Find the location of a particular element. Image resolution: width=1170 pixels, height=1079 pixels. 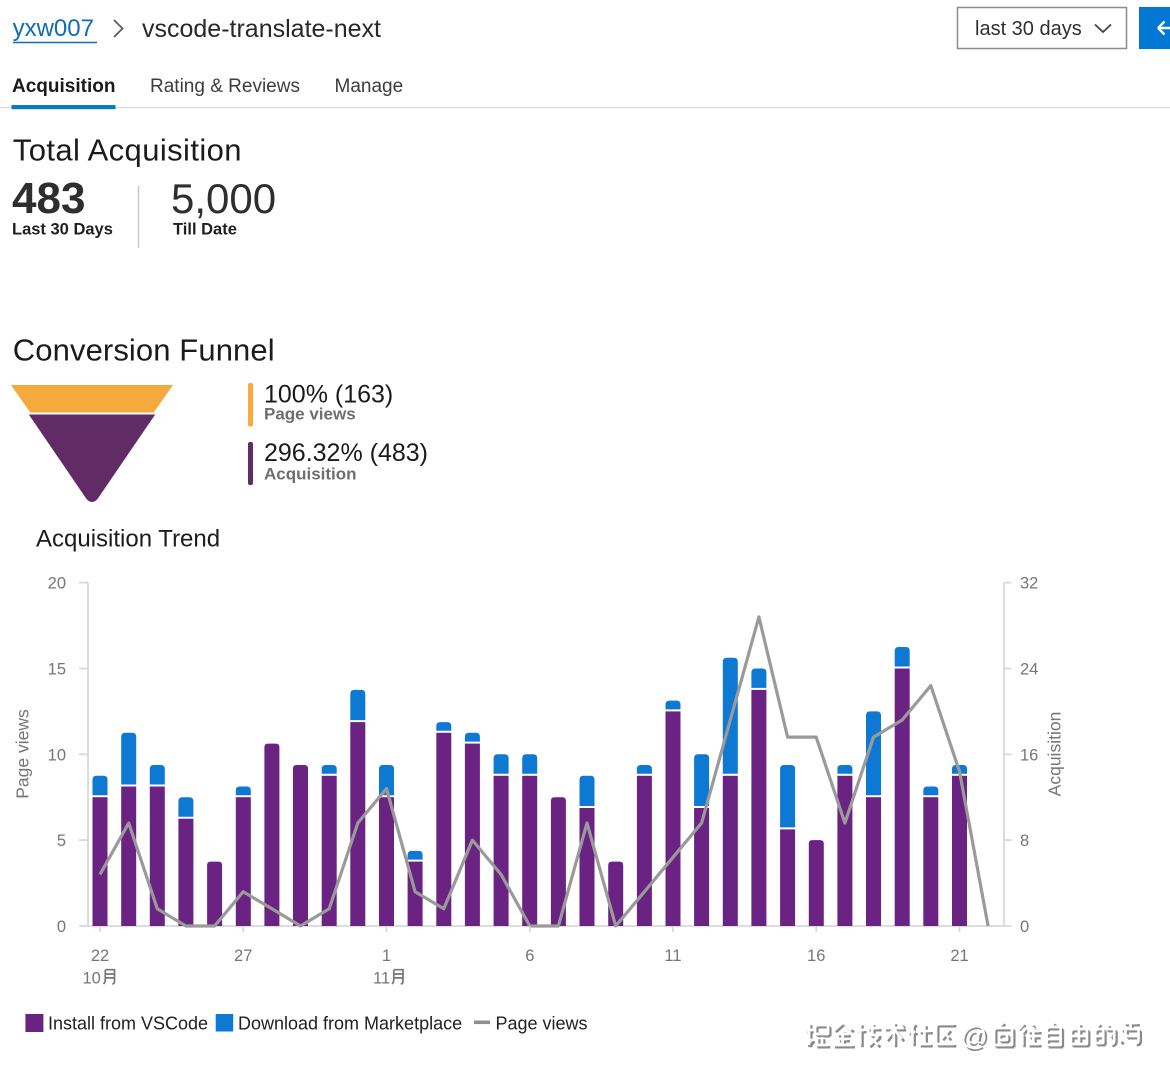

svg-text: 15 is located at coordinates (57, 670).